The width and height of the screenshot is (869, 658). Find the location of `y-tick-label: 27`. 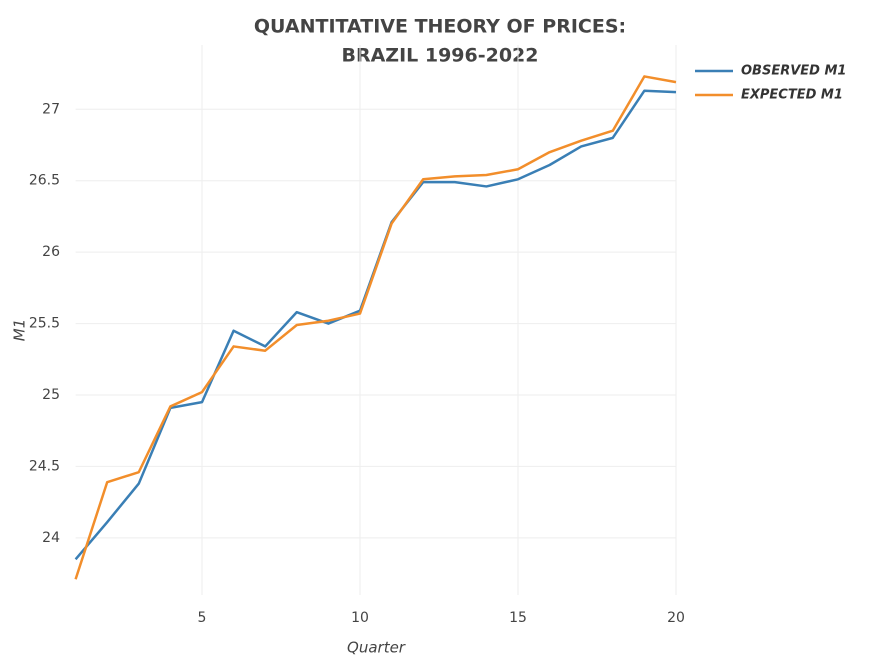

y-tick-label: 27 is located at coordinates (51, 109).